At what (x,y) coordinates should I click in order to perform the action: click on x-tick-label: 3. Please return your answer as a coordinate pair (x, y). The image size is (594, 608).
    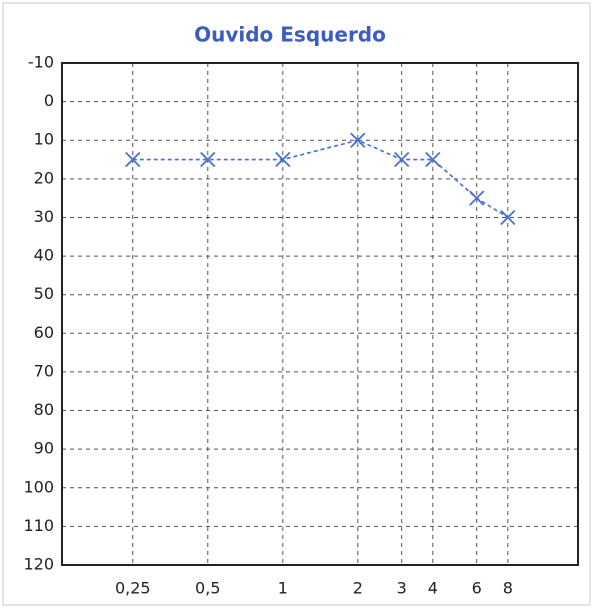
    Looking at the image, I should click on (402, 588).